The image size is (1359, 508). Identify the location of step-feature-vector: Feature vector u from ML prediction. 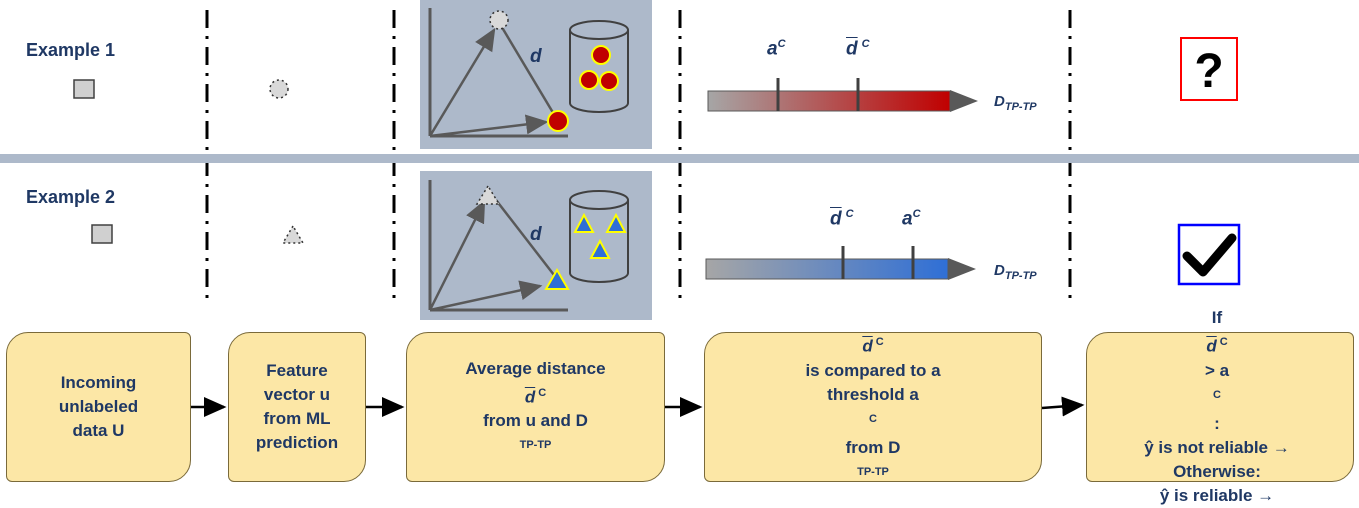
(297, 407).